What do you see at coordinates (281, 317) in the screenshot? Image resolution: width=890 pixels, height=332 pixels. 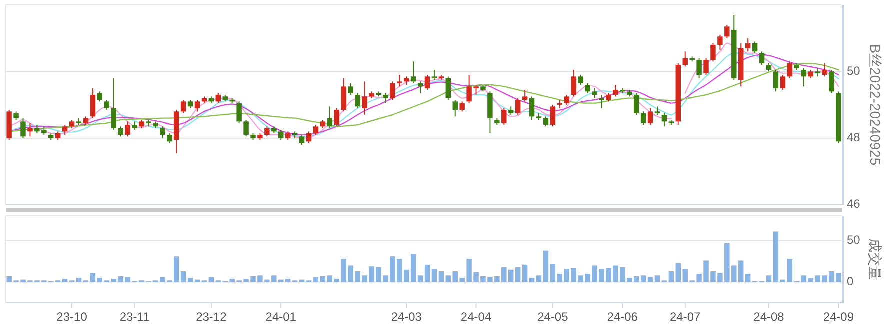 I see `x-tick-label: 24-01` at bounding box center [281, 317].